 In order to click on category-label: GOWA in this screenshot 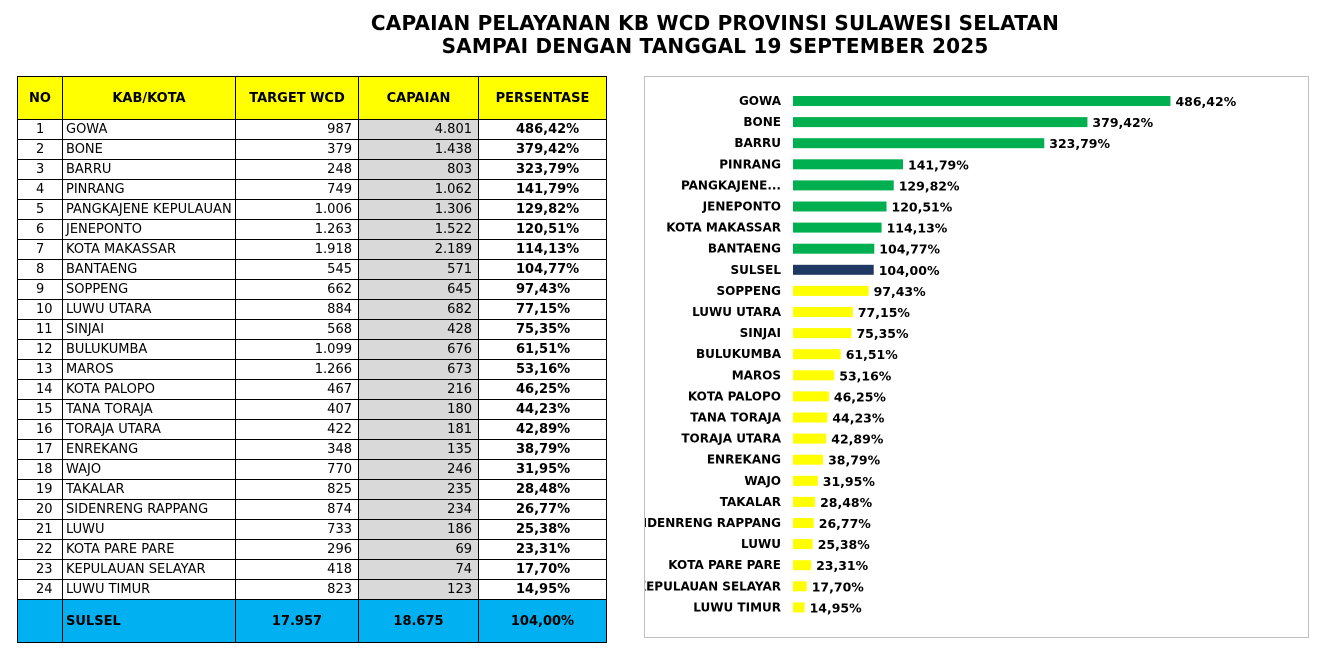, I will do `click(760, 101)`.